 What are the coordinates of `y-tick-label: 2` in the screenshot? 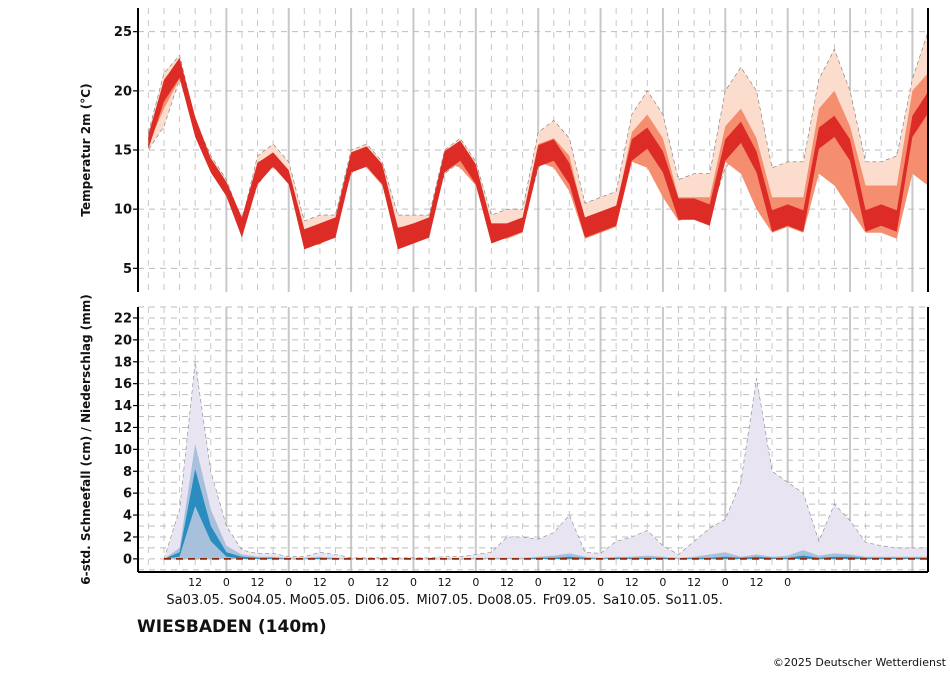 It's located at (127, 537).